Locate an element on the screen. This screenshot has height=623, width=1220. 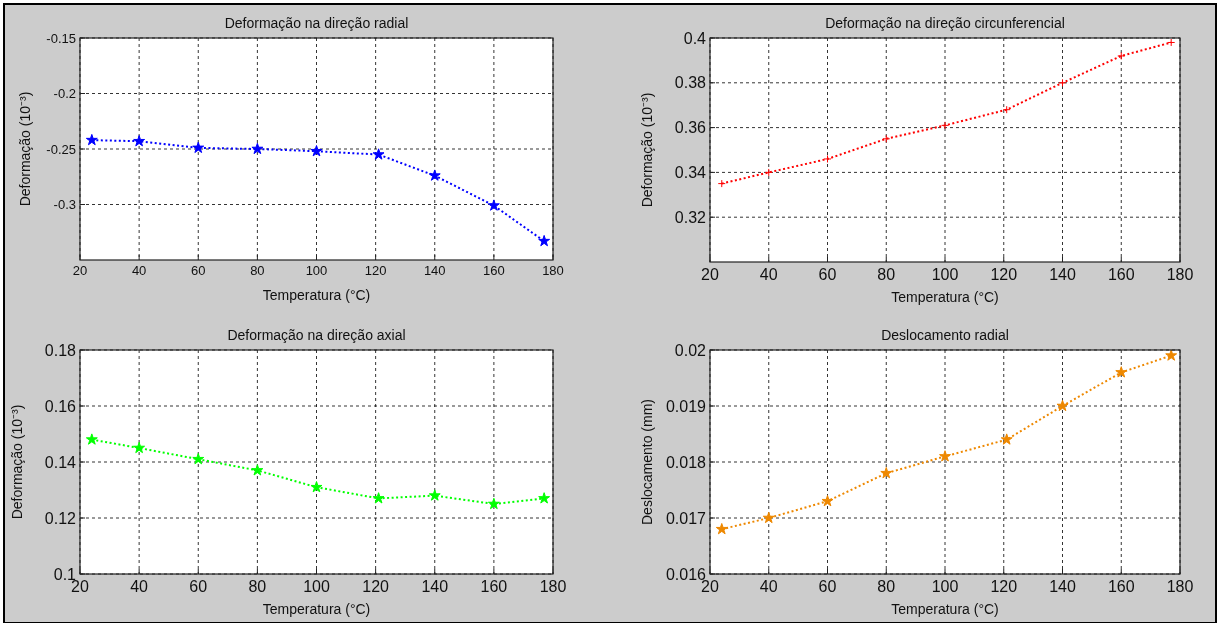
chart-title: Deslocamento radial is located at coordinates (945, 335).